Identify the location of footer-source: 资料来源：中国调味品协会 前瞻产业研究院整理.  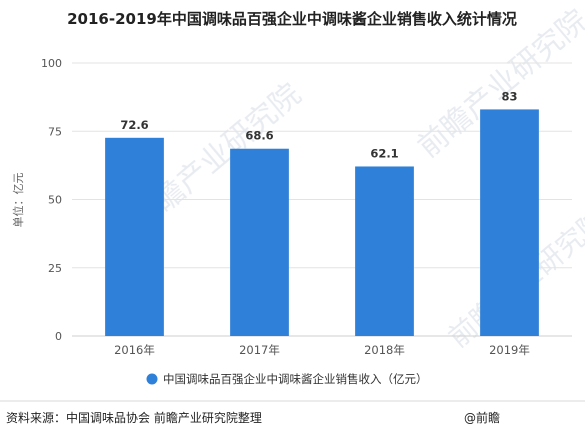
(134, 417).